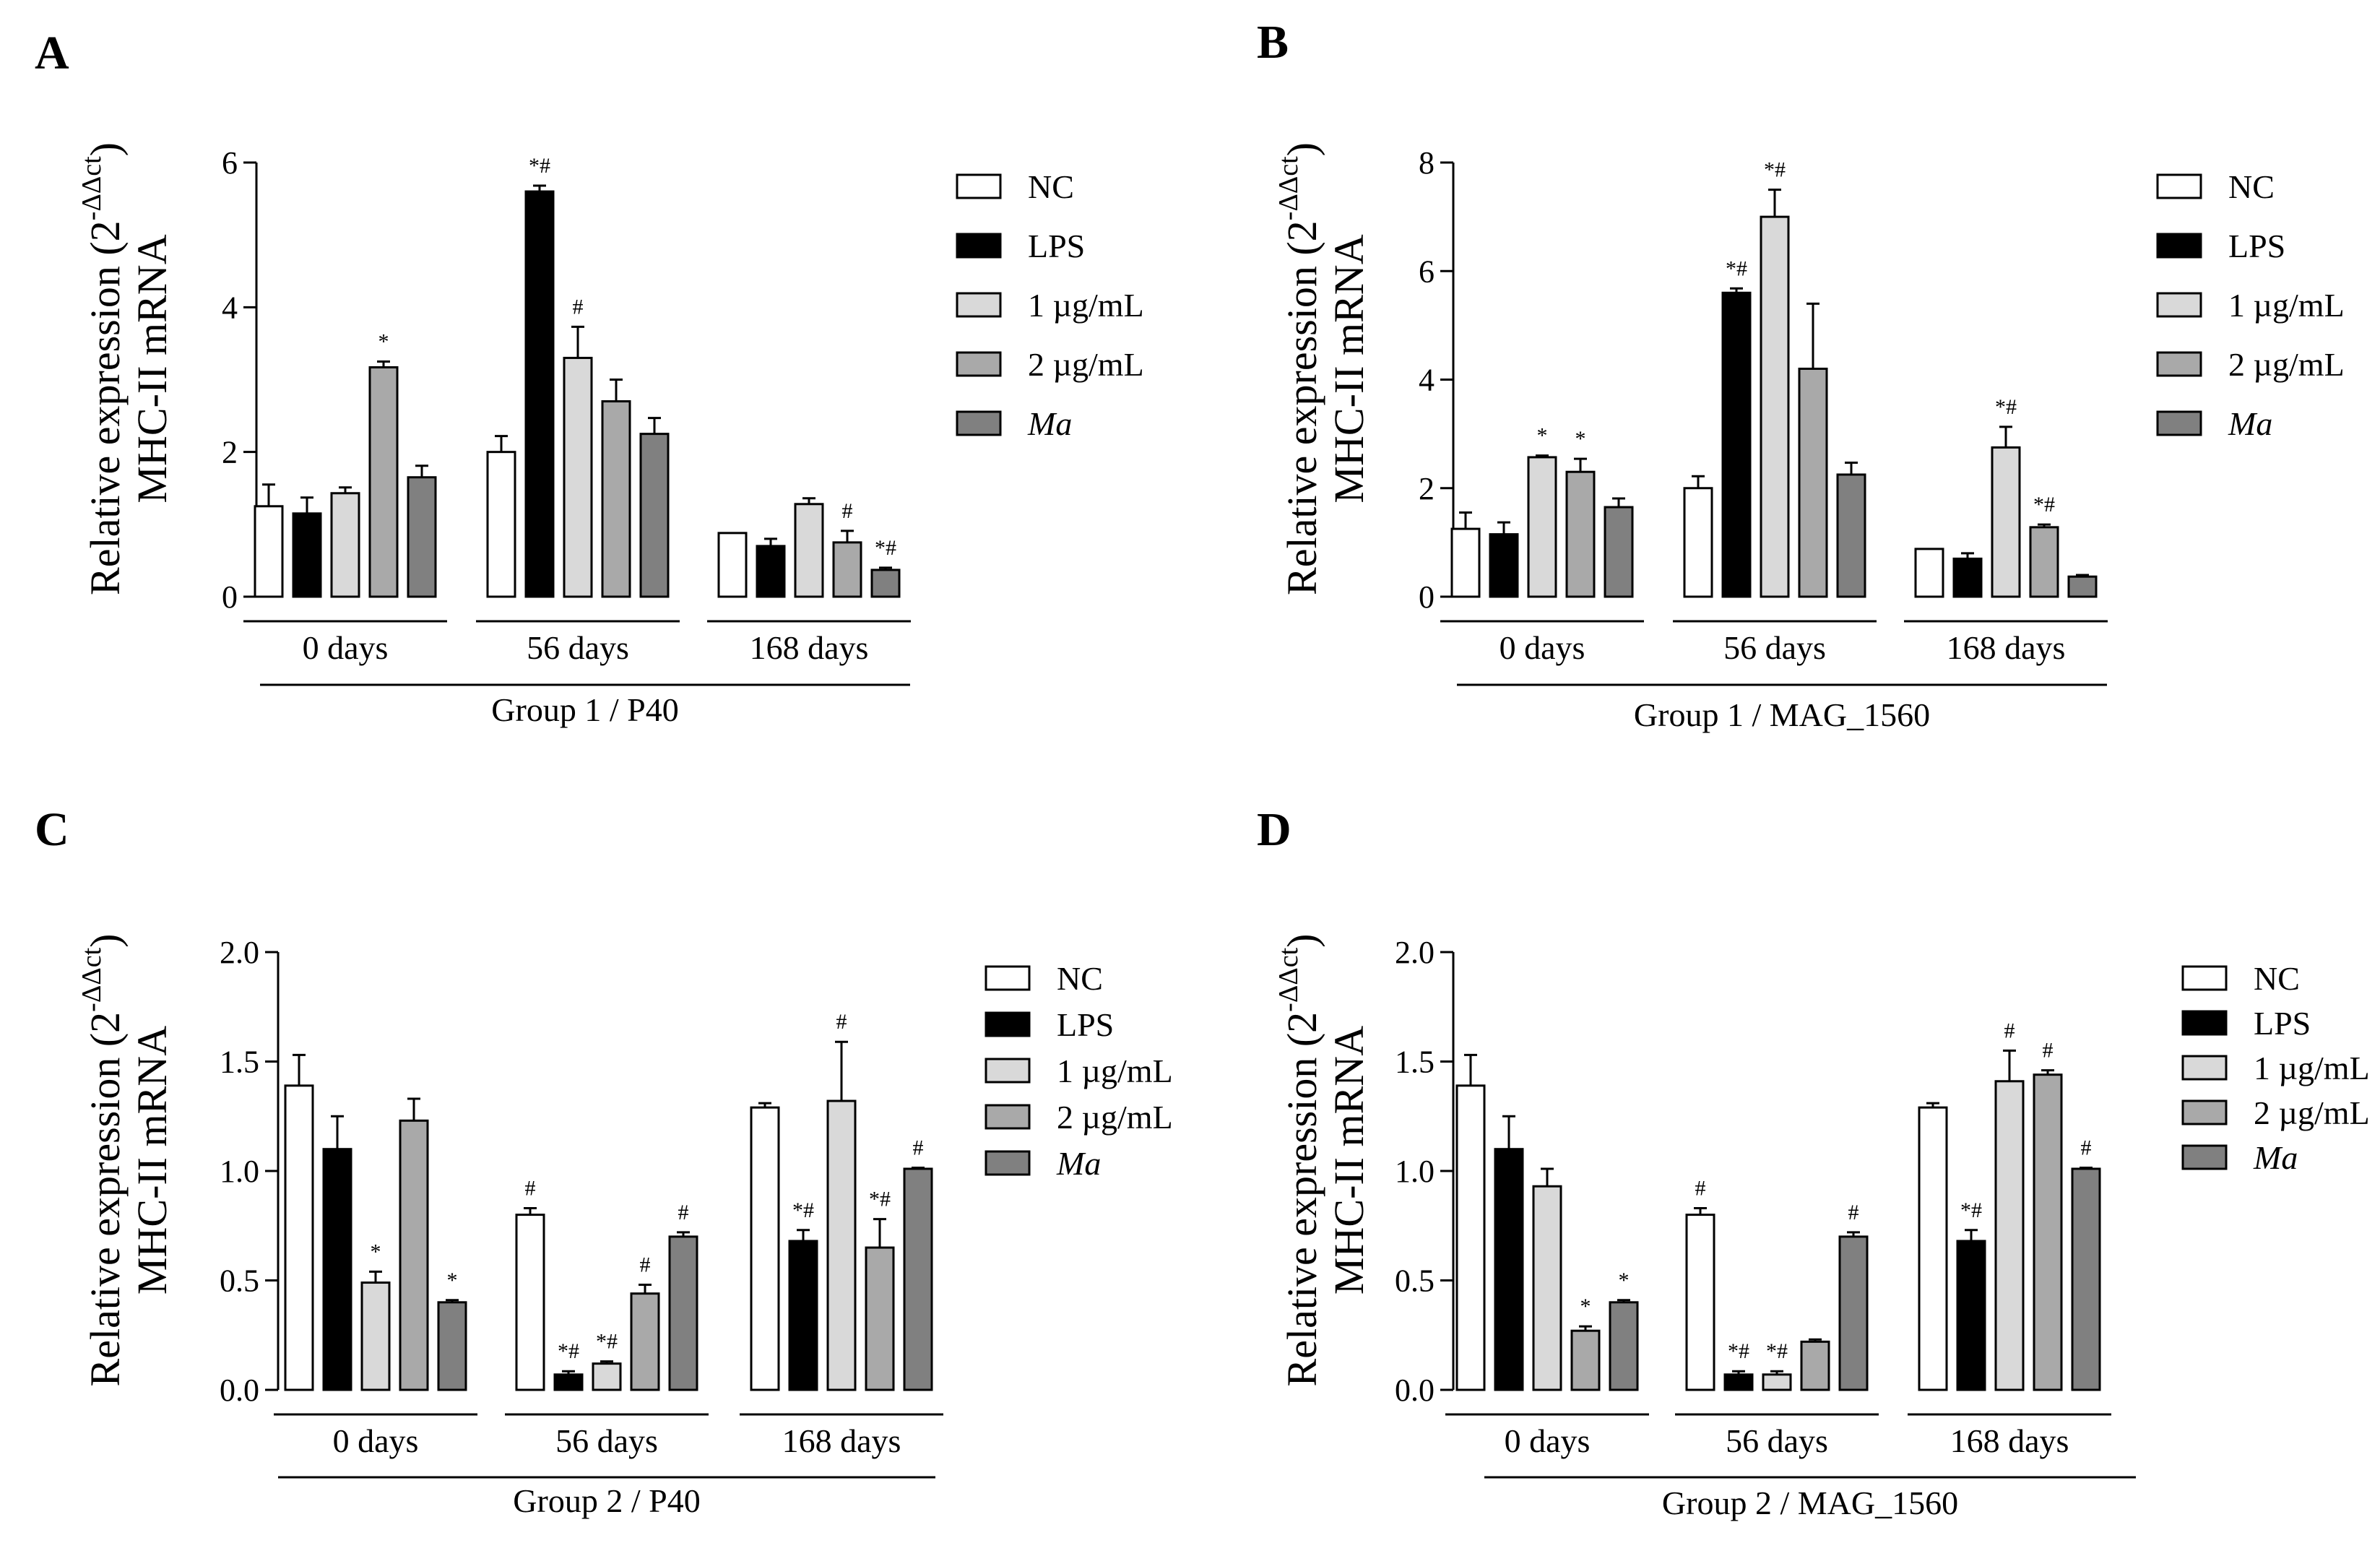 This screenshot has height=1543, width=2380. I want to click on y-tick-label: 2.0, so click(1415, 953).